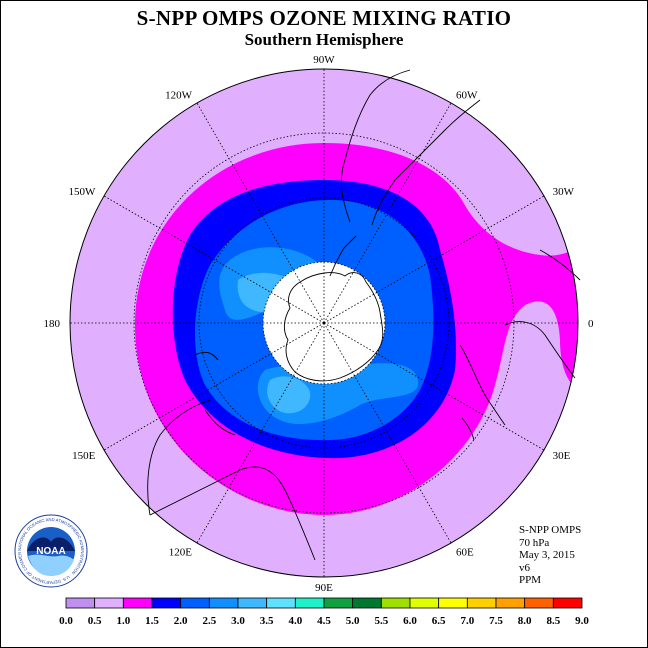  I want to click on longitude-label: 180, so click(52, 324).